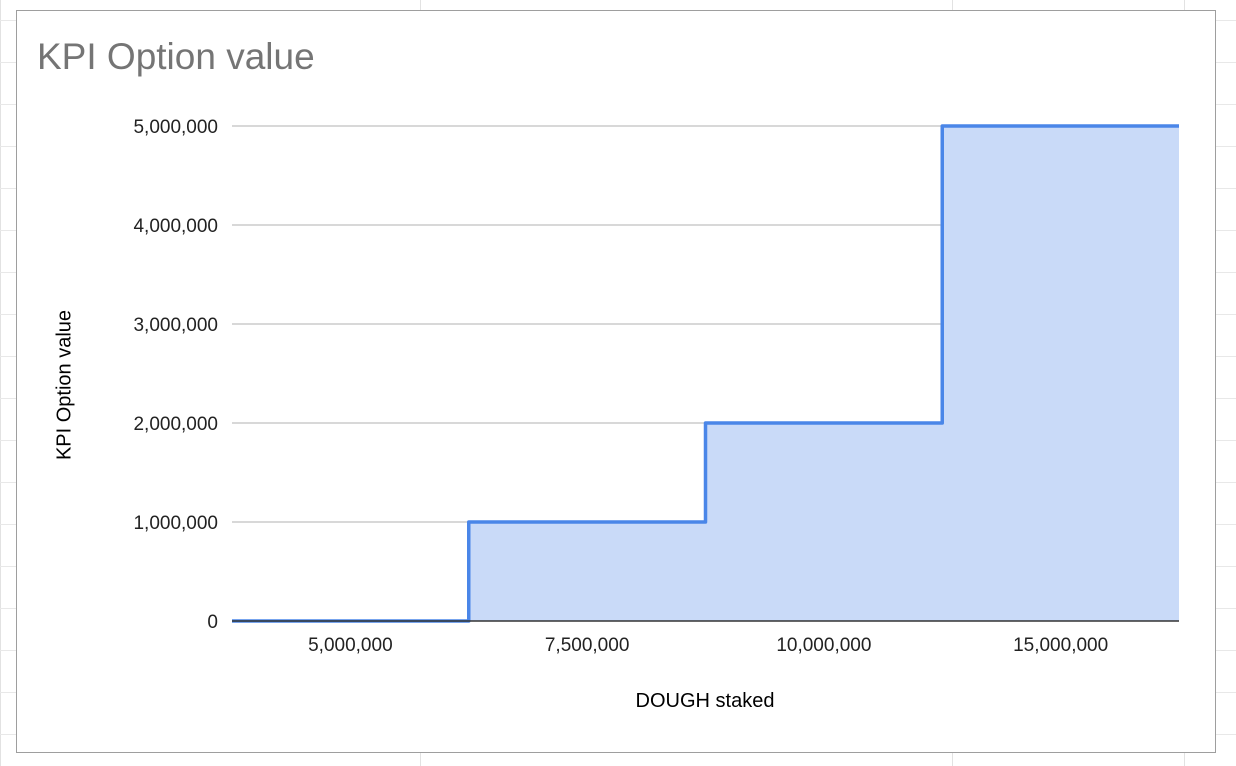 This screenshot has height=766, width=1236. What do you see at coordinates (176, 56) in the screenshot?
I see `chart-title: KPI Option value` at bounding box center [176, 56].